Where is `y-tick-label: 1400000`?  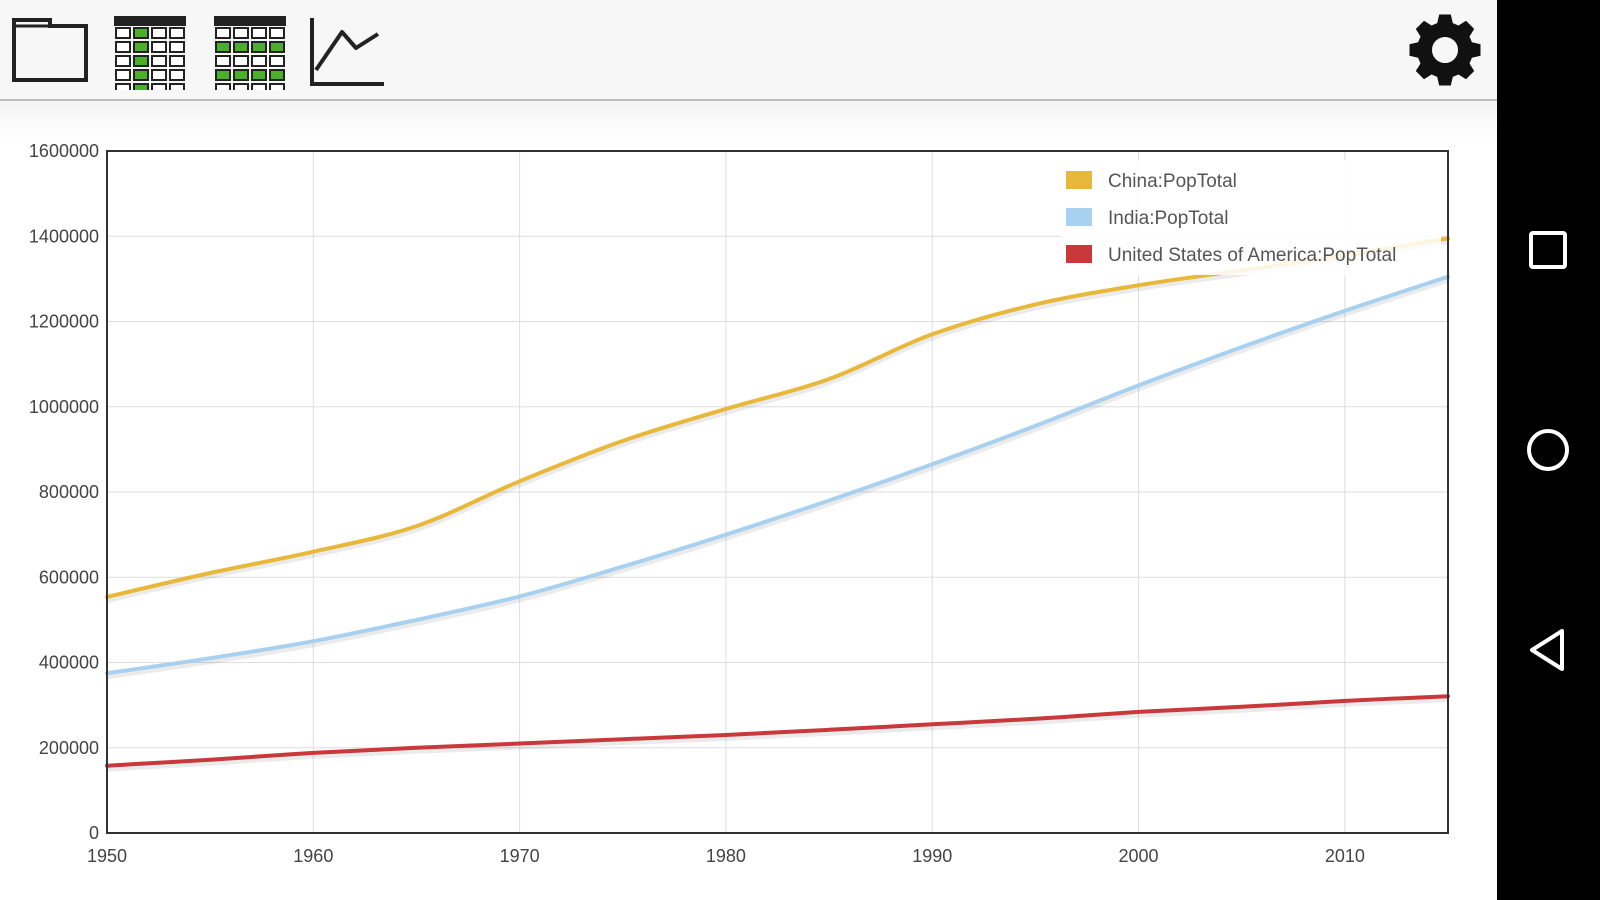 y-tick-label: 1400000 is located at coordinates (64, 236).